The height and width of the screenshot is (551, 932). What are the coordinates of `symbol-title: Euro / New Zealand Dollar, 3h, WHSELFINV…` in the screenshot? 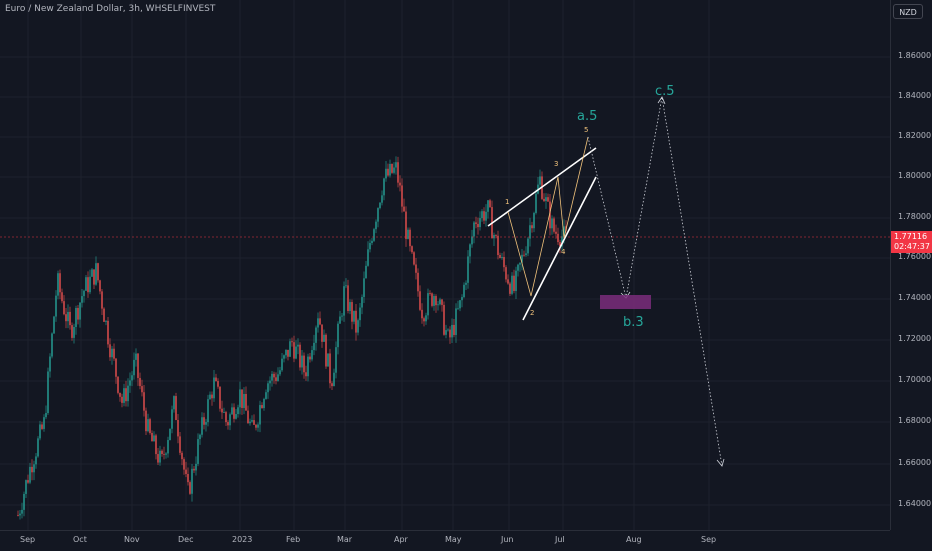 It's located at (110, 9).